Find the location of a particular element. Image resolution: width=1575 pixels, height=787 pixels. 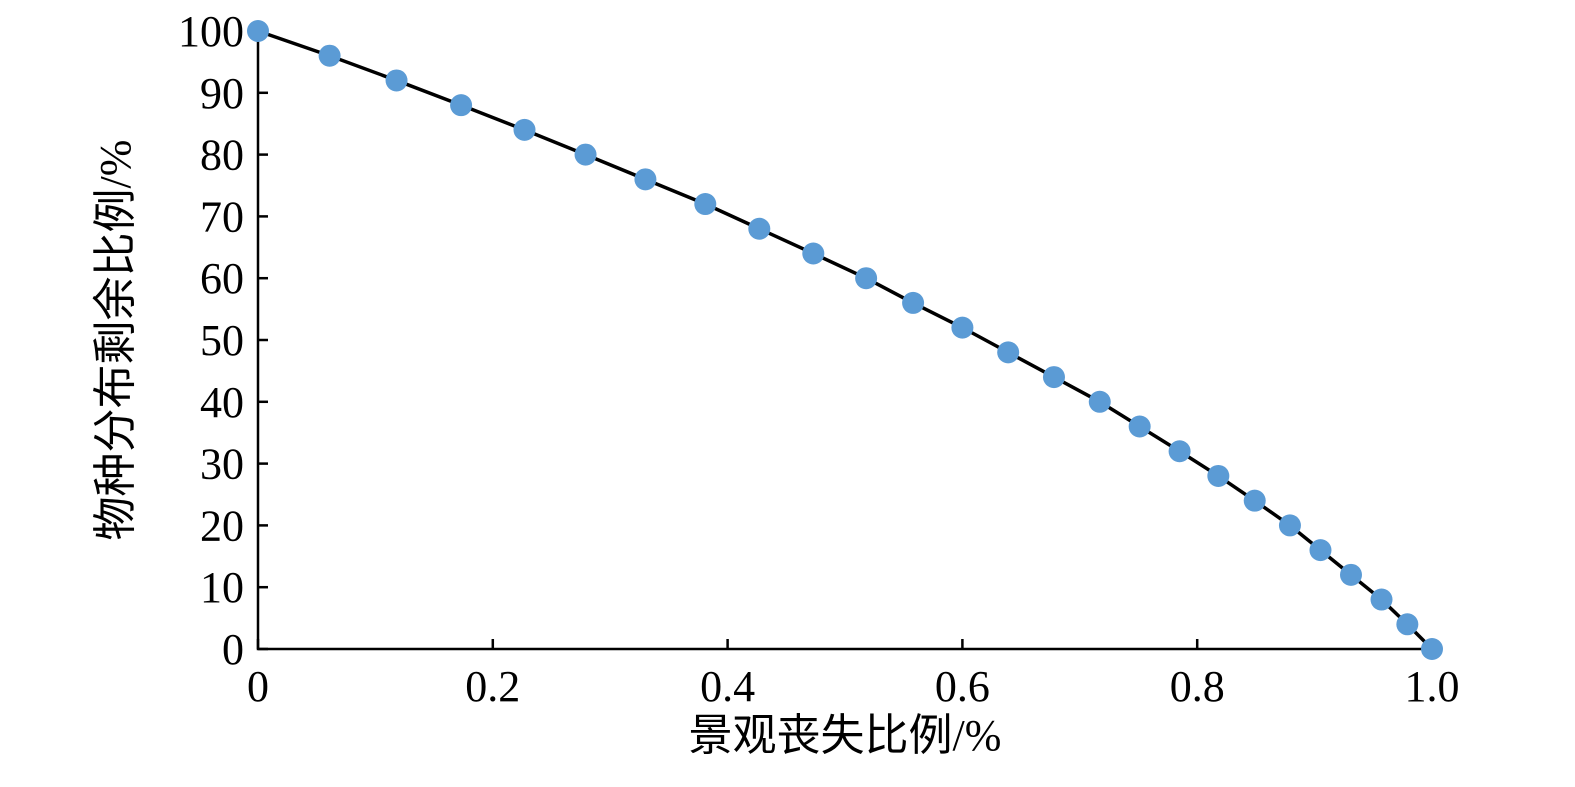

x-tick-label: 0.4 is located at coordinates (727, 686).